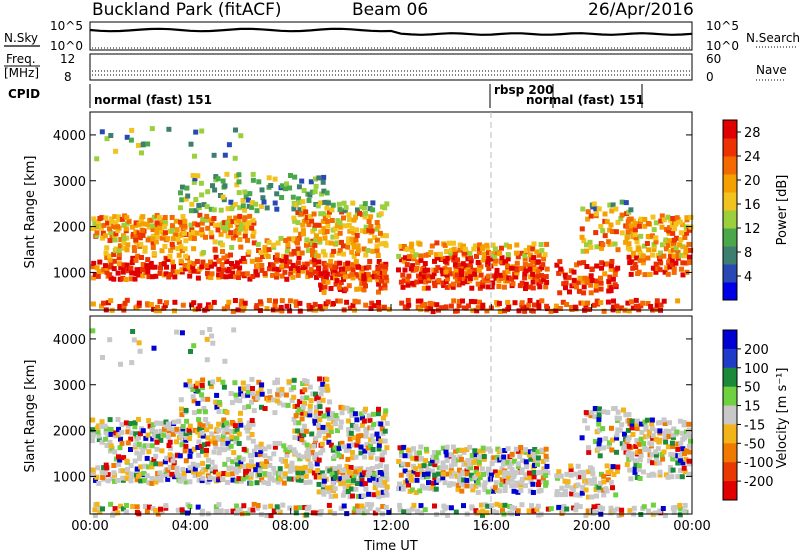  I want to click on velocity-colorbar-label: Velocity [m s⁻¹], so click(782, 418).